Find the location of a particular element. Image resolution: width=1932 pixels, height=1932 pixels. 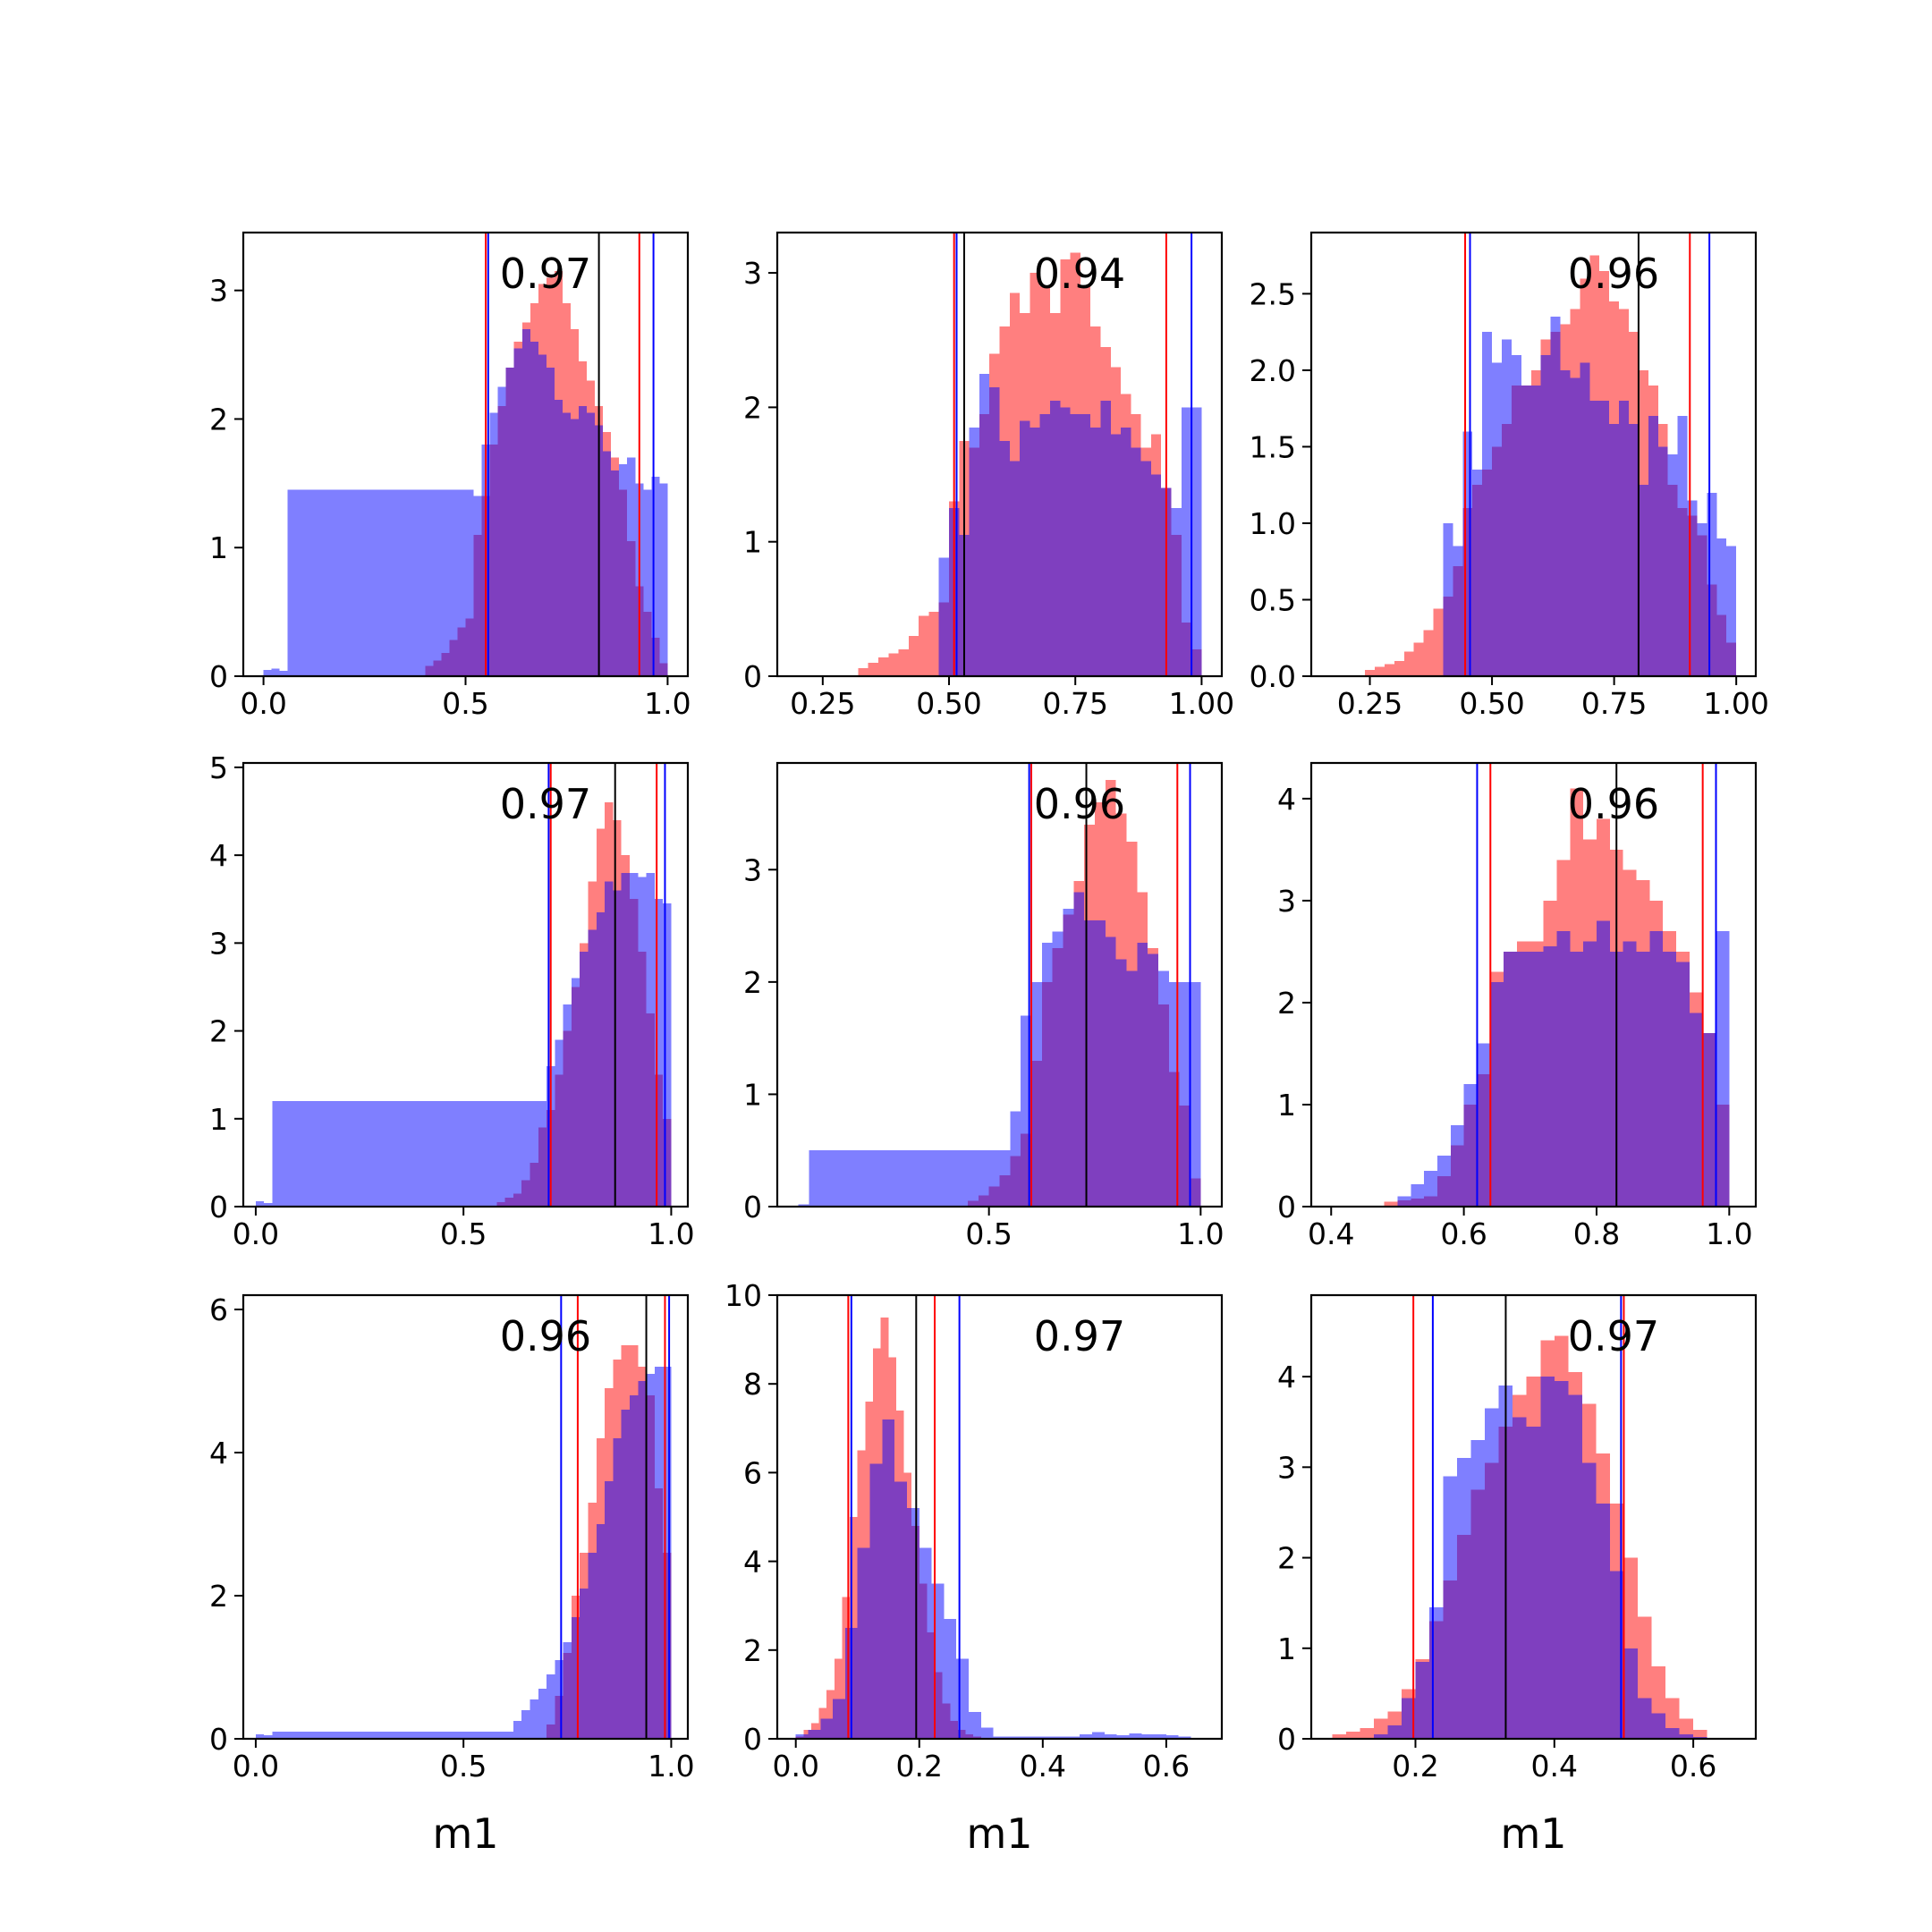

x-tick-label: 0.0 is located at coordinates (256, 1233).